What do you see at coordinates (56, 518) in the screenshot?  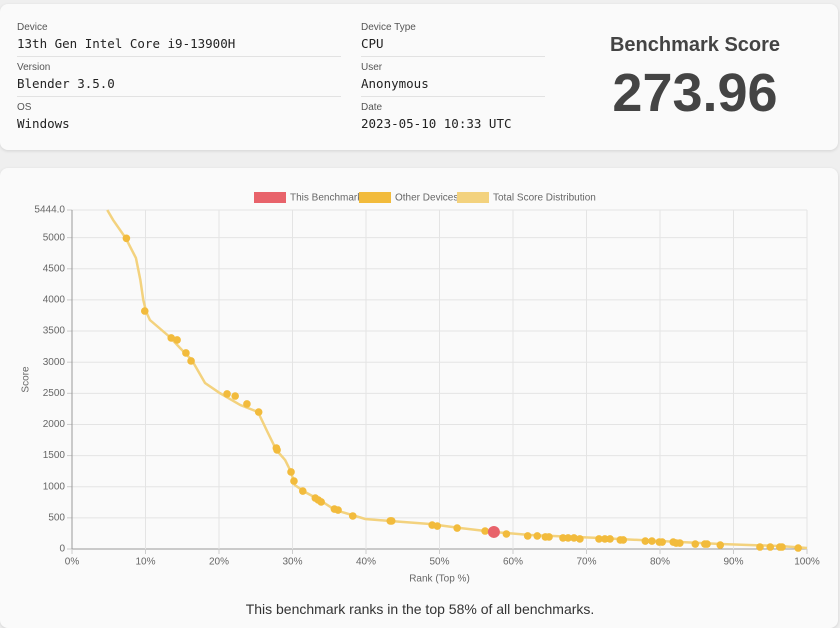 I see `y-tick-label: 500` at bounding box center [56, 518].